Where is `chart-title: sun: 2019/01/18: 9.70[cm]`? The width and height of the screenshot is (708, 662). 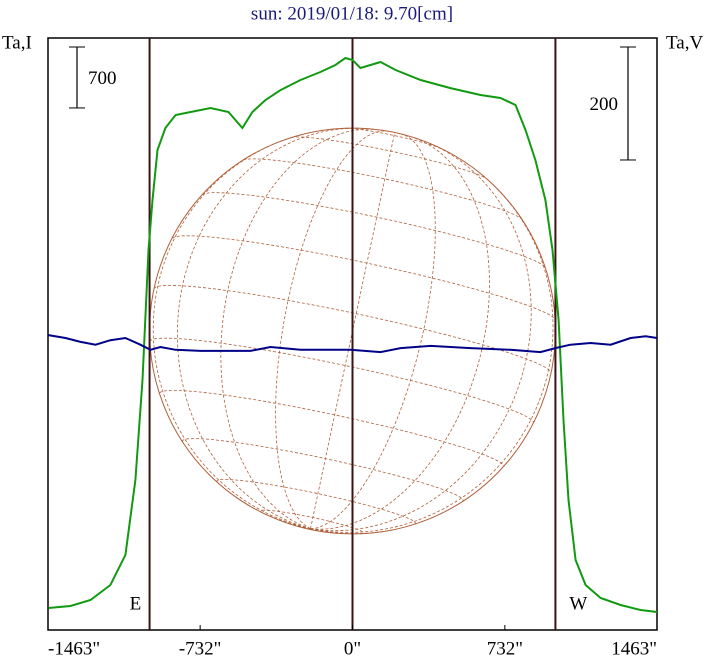 chart-title: sun: 2019/01/18: 9.70[cm] is located at coordinates (352, 13).